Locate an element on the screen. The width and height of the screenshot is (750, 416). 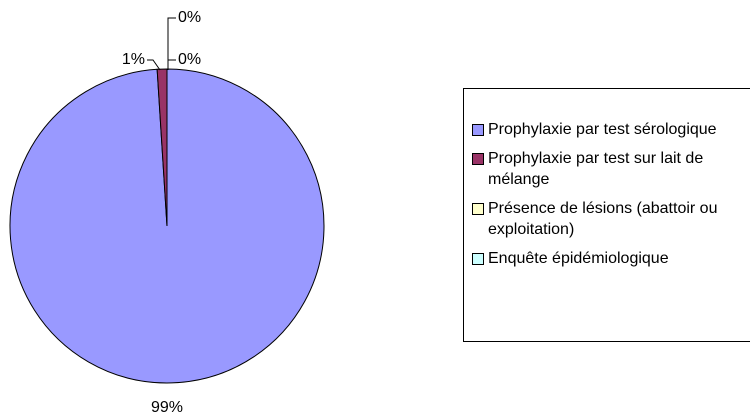
legend-label: Enquête épidémiologique is located at coordinates (578, 258).